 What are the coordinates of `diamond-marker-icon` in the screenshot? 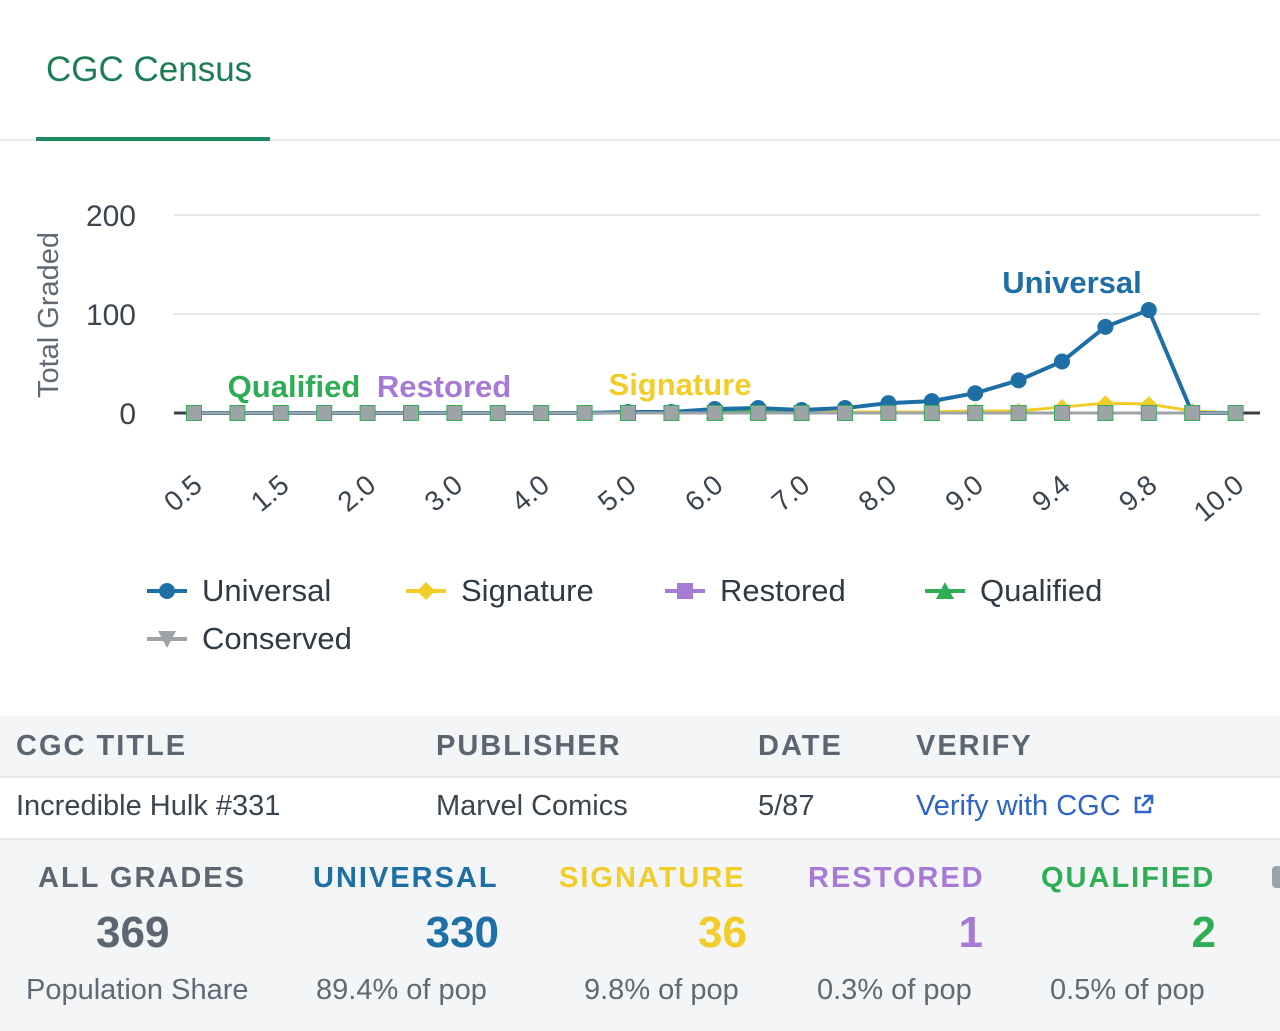 It's located at (426, 591).